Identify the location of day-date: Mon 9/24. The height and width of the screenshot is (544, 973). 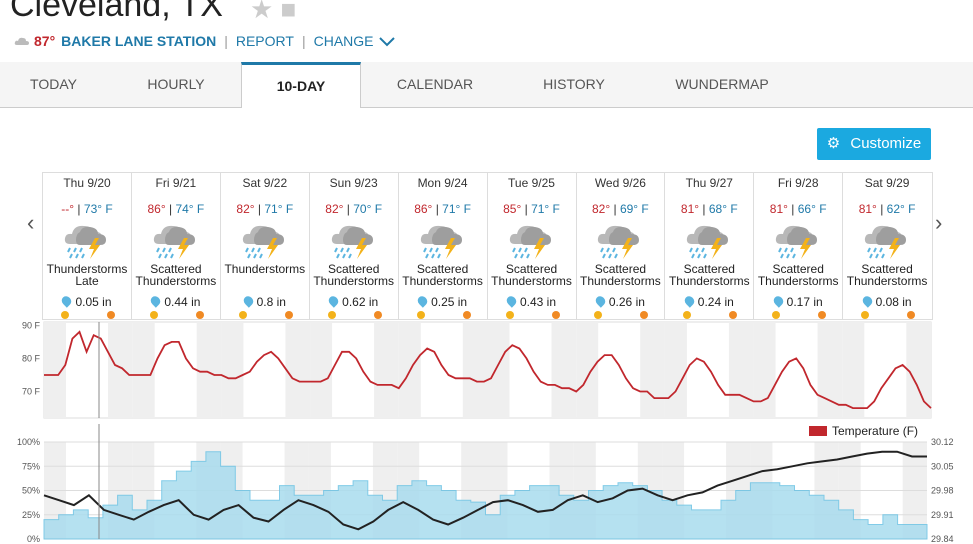
(442, 183).